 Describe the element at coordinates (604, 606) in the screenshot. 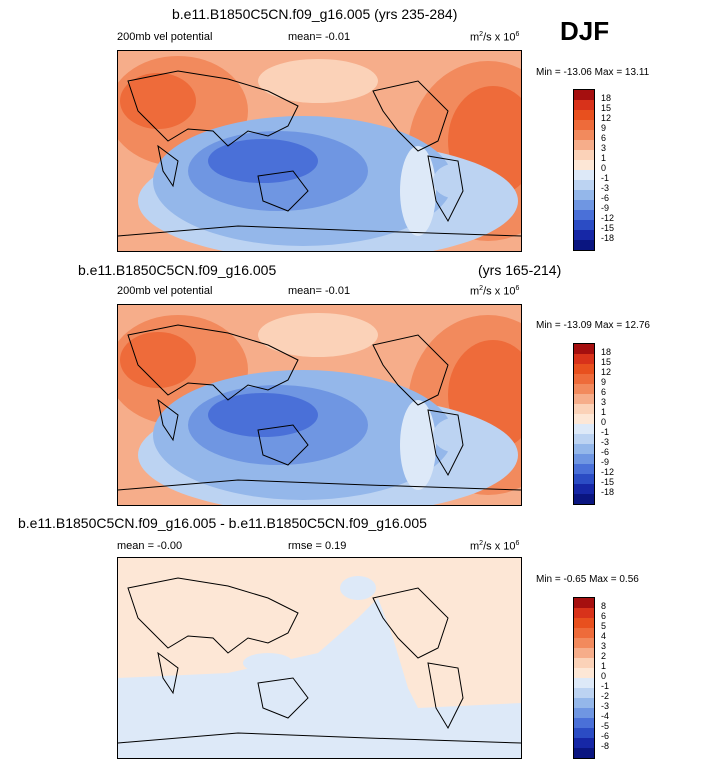

I see `colorbar-tick-label: 8` at that location.